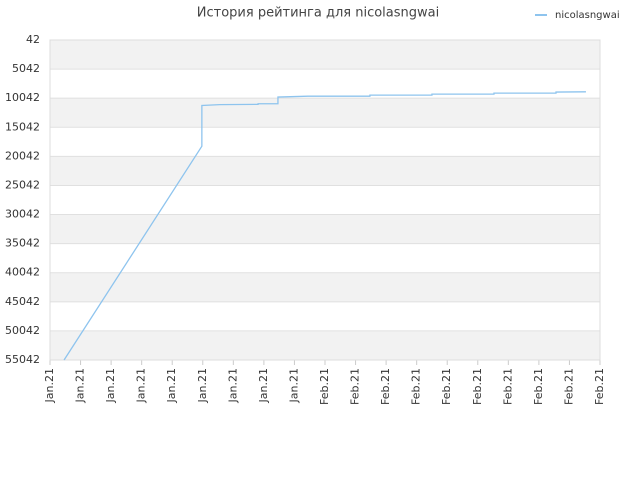  I want to click on y-tick-label: 55042, so click(22, 359).